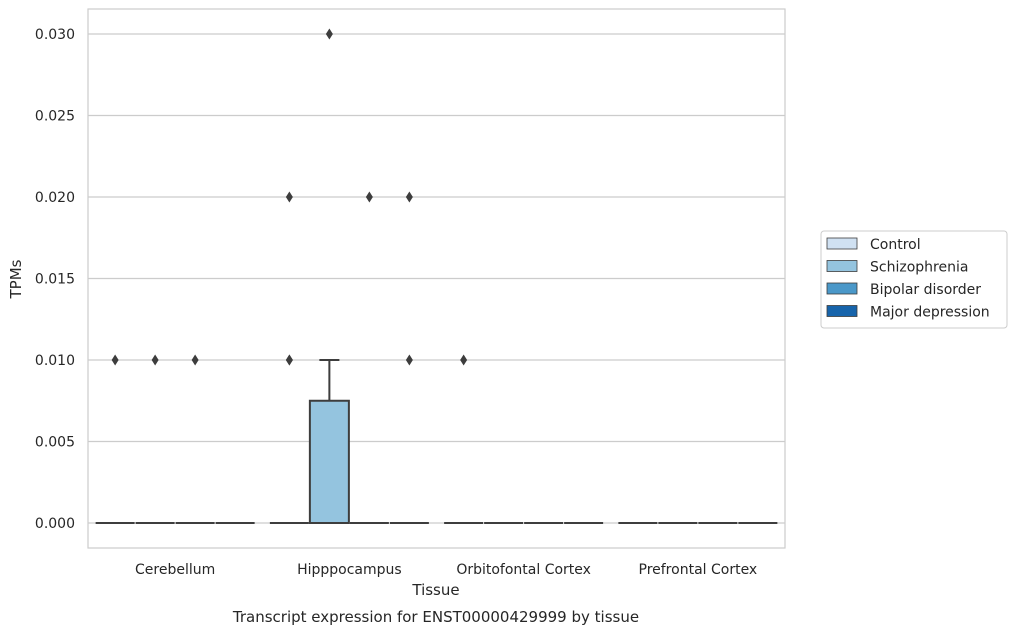 The width and height of the screenshot is (1017, 634). Describe the element at coordinates (55, 117) in the screenshot. I see `y-tick-label: 0.025` at that location.